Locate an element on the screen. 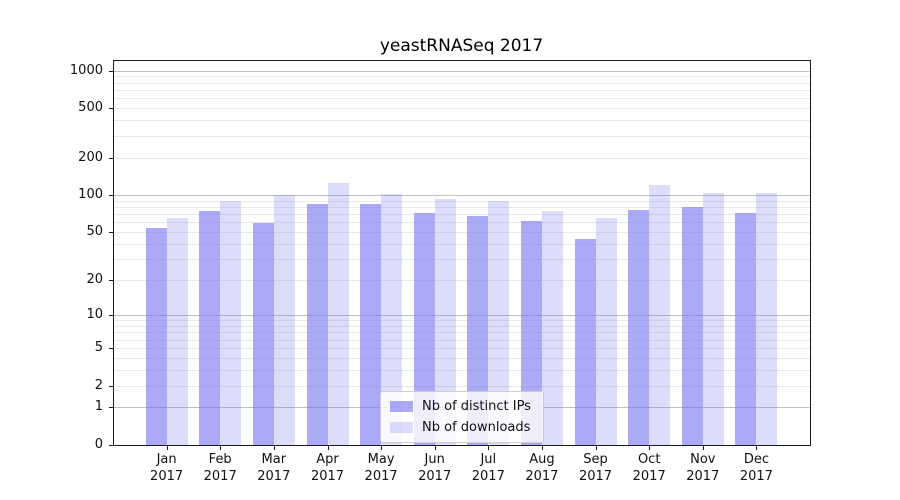 This screenshot has width=900, height=500. x-tick-label-month: Jan is located at coordinates (166, 459).